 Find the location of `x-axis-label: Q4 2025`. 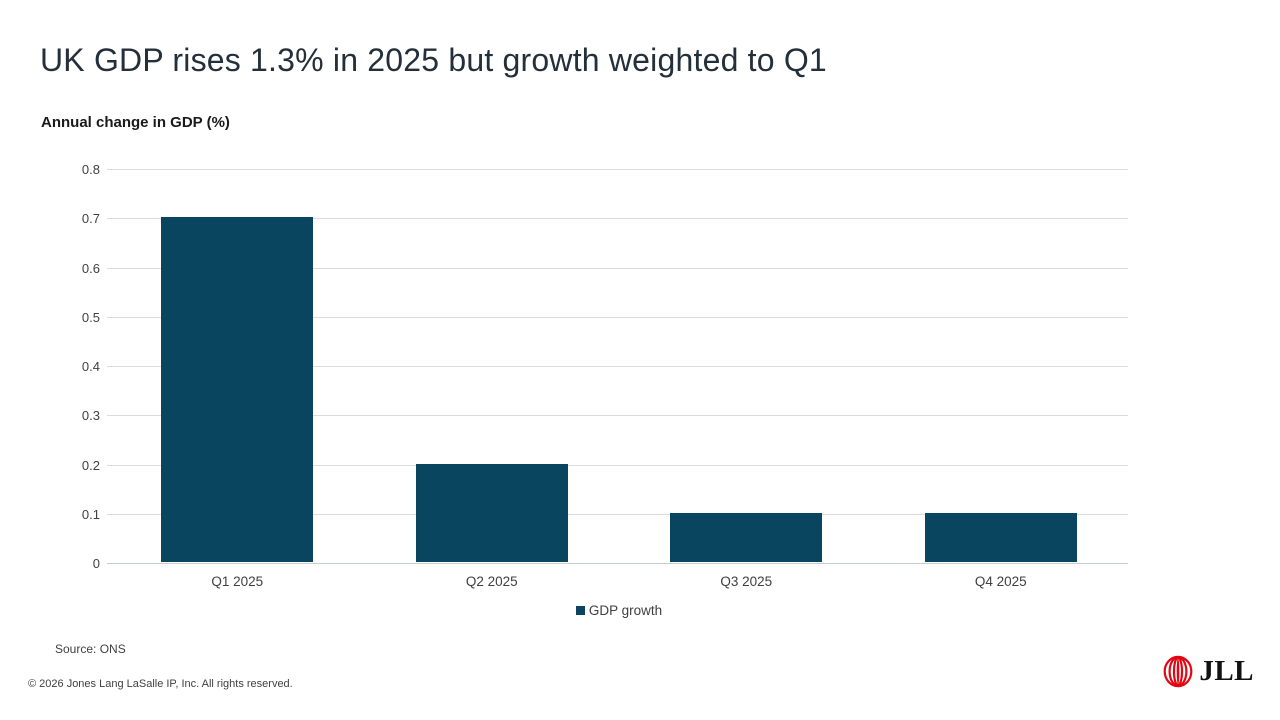

x-axis-label: Q4 2025 is located at coordinates (1000, 581).